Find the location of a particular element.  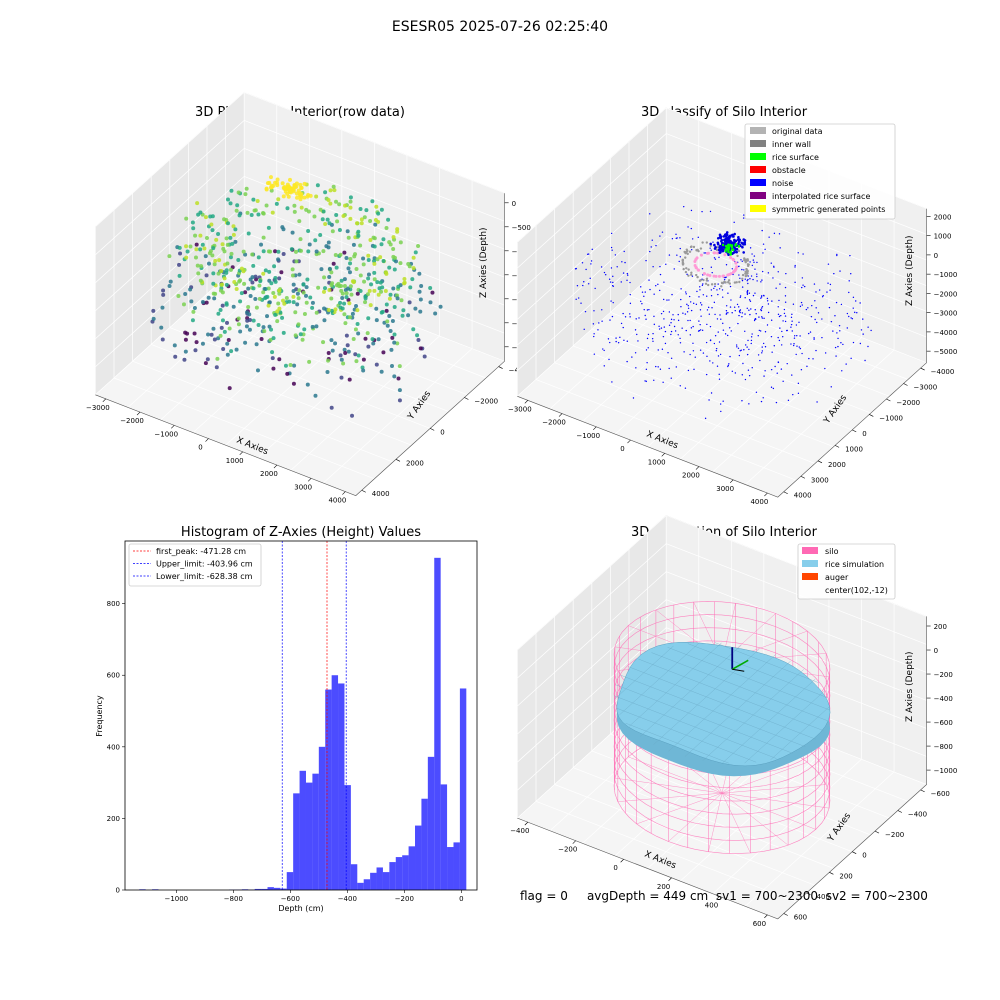

histogram-bars is located at coordinates (303, 723).